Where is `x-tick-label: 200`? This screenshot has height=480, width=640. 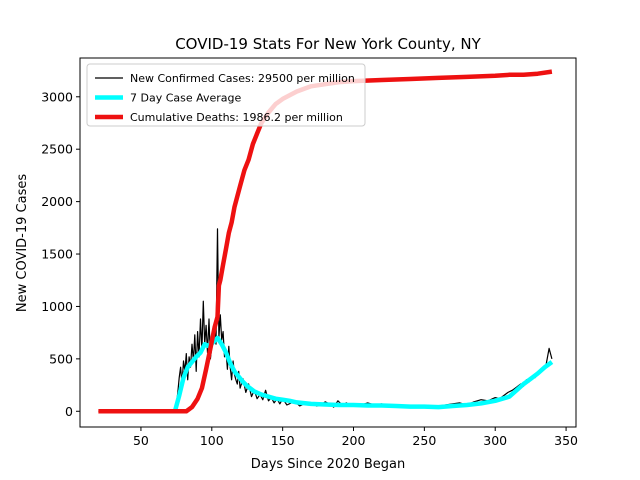 x-tick-label: 200 is located at coordinates (354, 440).